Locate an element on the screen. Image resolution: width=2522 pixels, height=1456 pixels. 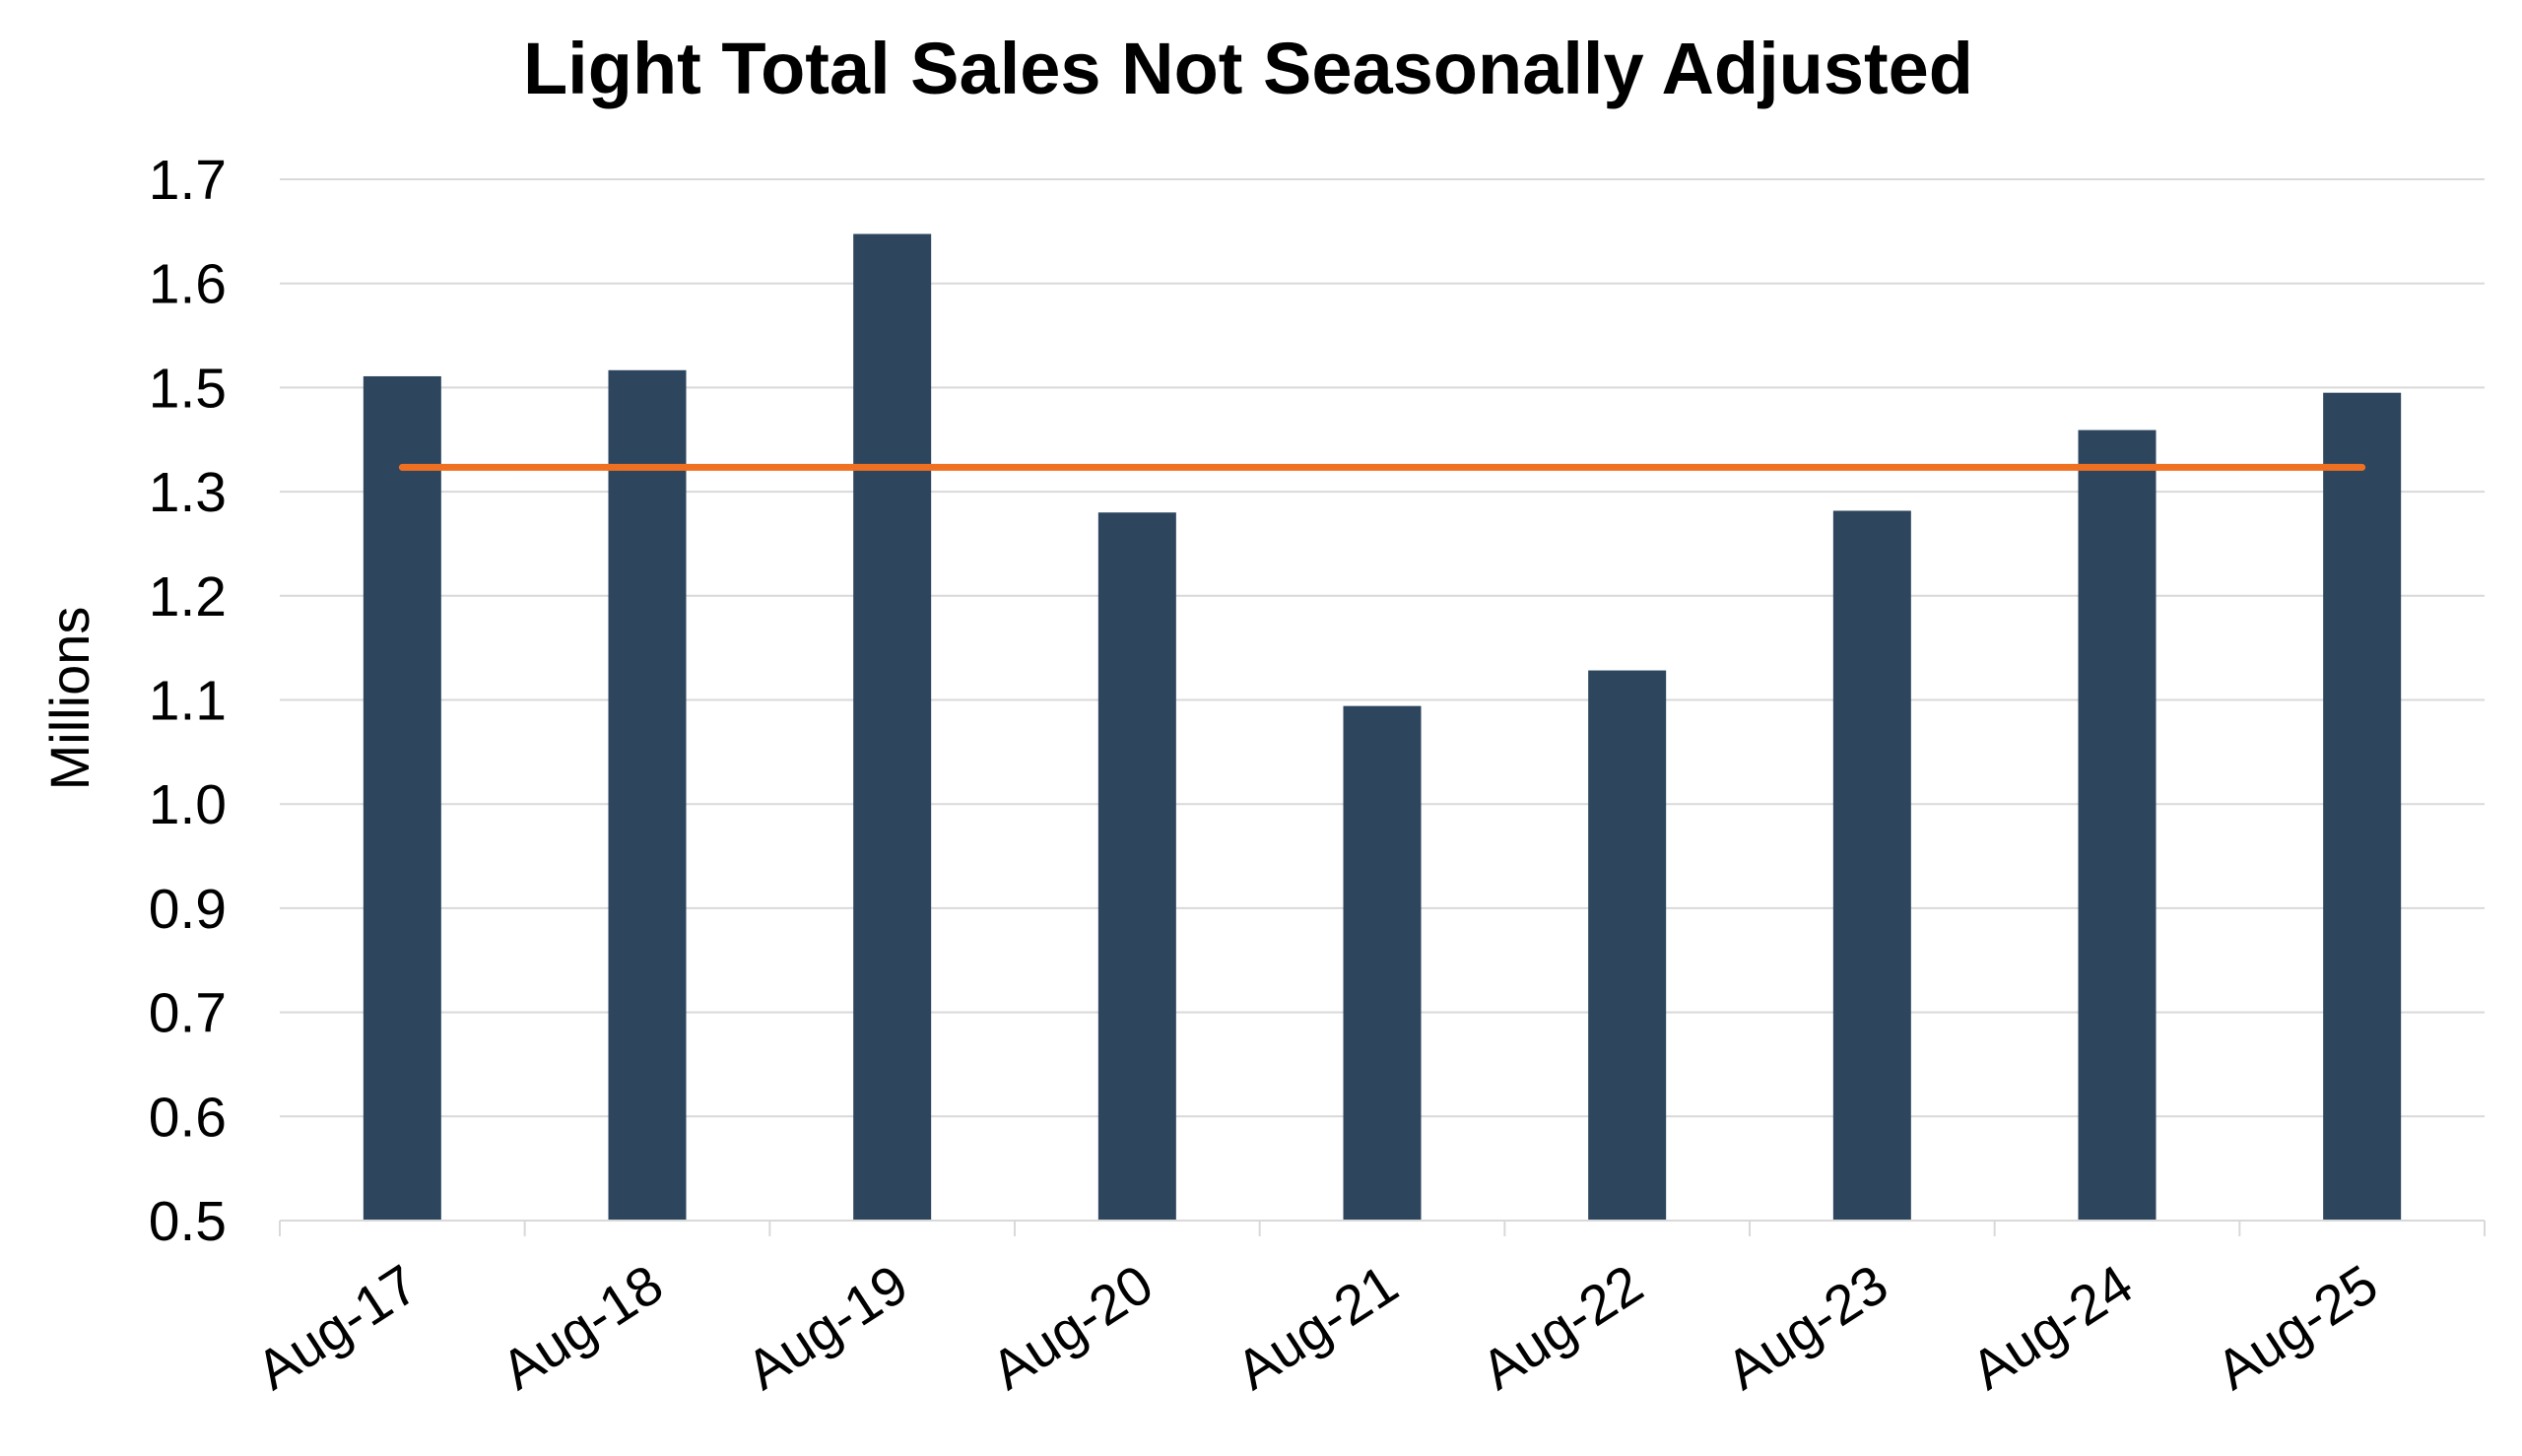
y-tick-label: 1.0 is located at coordinates (188, 804).